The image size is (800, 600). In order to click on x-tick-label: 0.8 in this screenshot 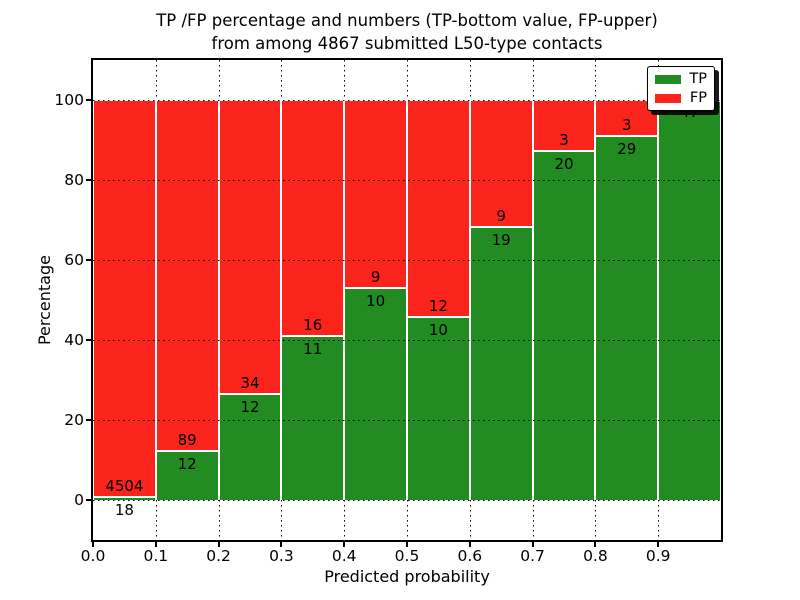, I will do `click(595, 556)`.